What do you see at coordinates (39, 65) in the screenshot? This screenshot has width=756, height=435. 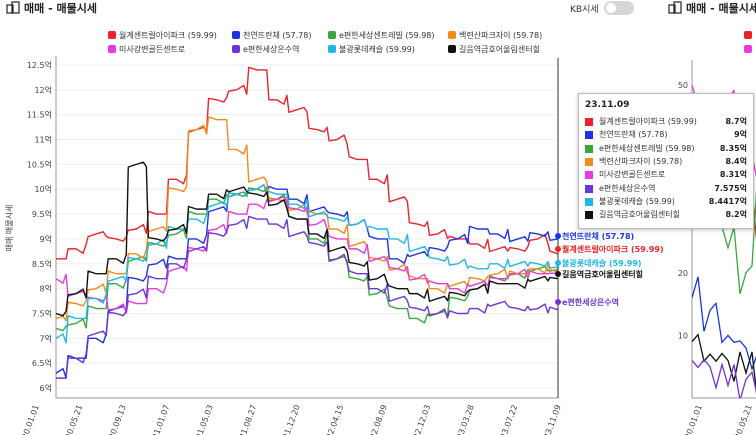 I see `y-tick-label: 12.5억` at bounding box center [39, 65].